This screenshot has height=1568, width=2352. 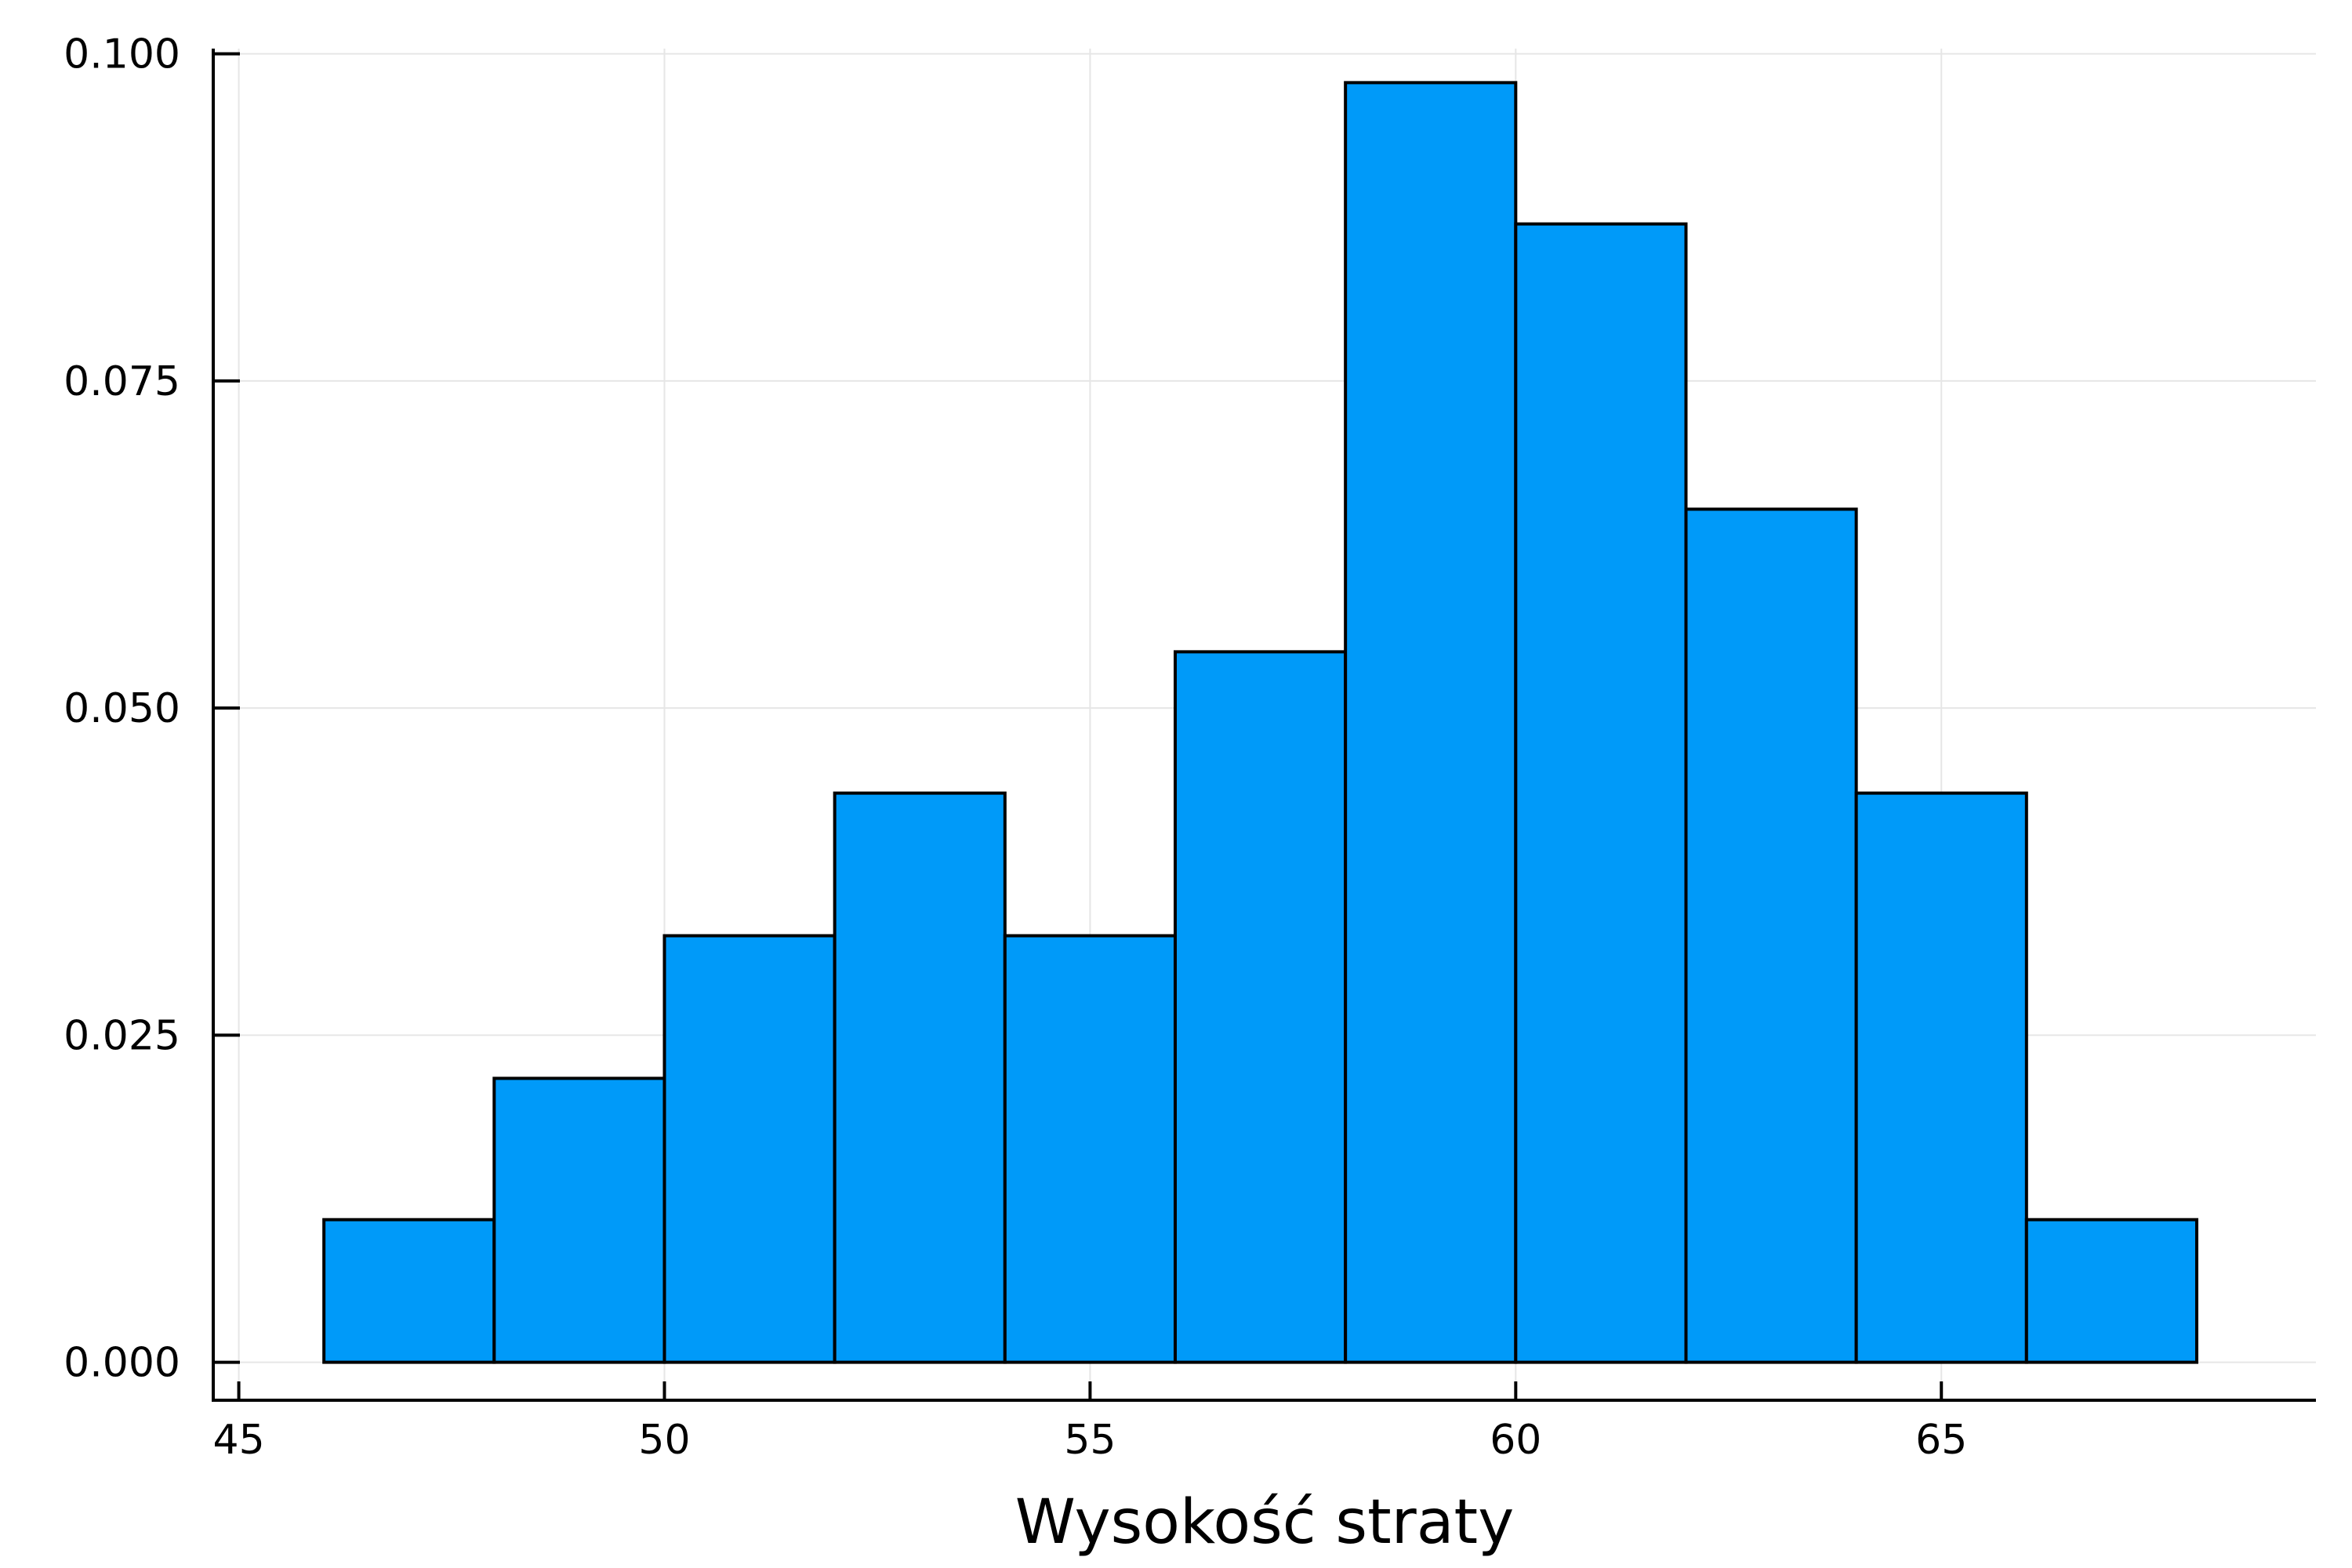 What do you see at coordinates (122, 1363) in the screenshot?
I see `y-tick-label: 0.000` at bounding box center [122, 1363].